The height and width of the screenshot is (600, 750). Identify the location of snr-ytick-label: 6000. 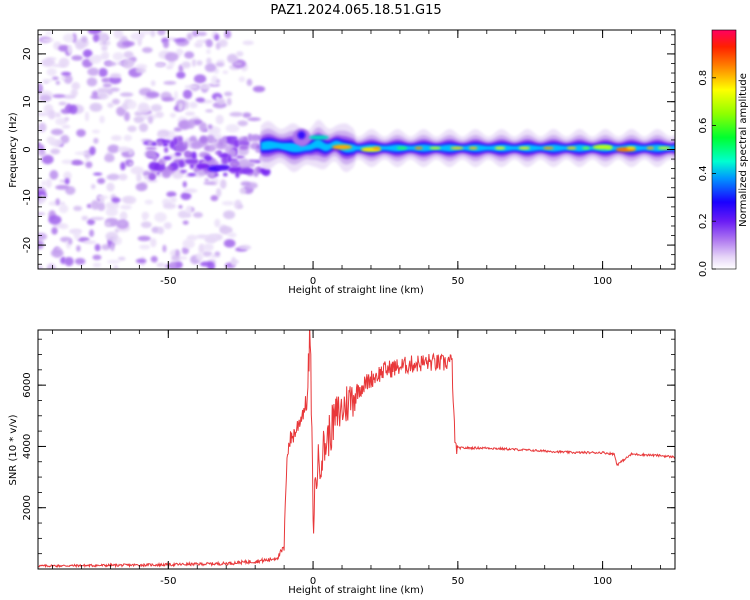
(27, 384).